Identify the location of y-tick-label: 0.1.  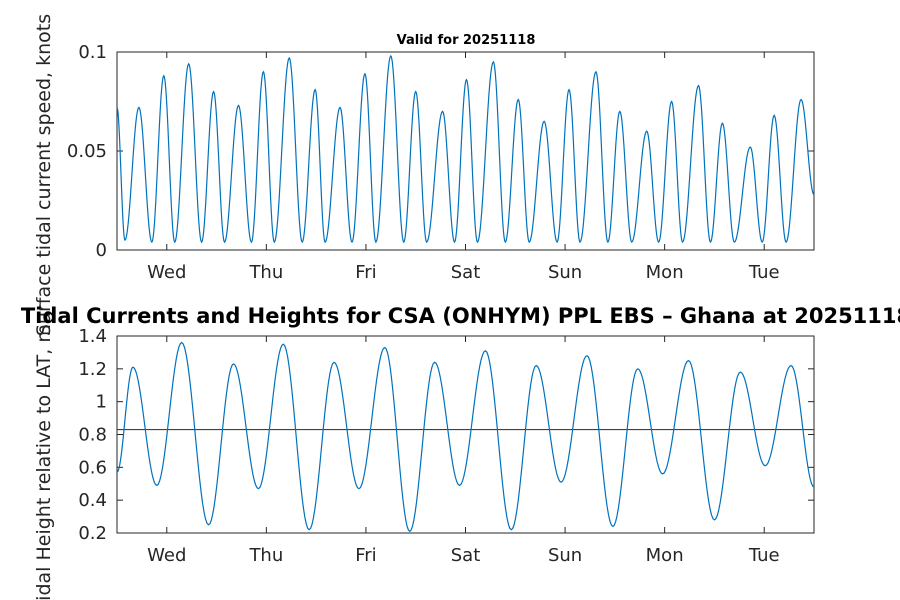
(92, 52).